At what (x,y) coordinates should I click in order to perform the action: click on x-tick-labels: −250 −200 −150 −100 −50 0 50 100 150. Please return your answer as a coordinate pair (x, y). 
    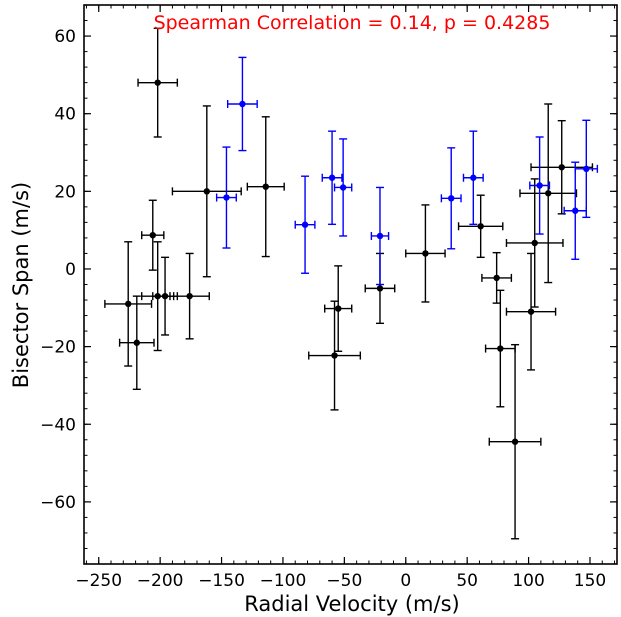
    Looking at the image, I should click on (340, 581).